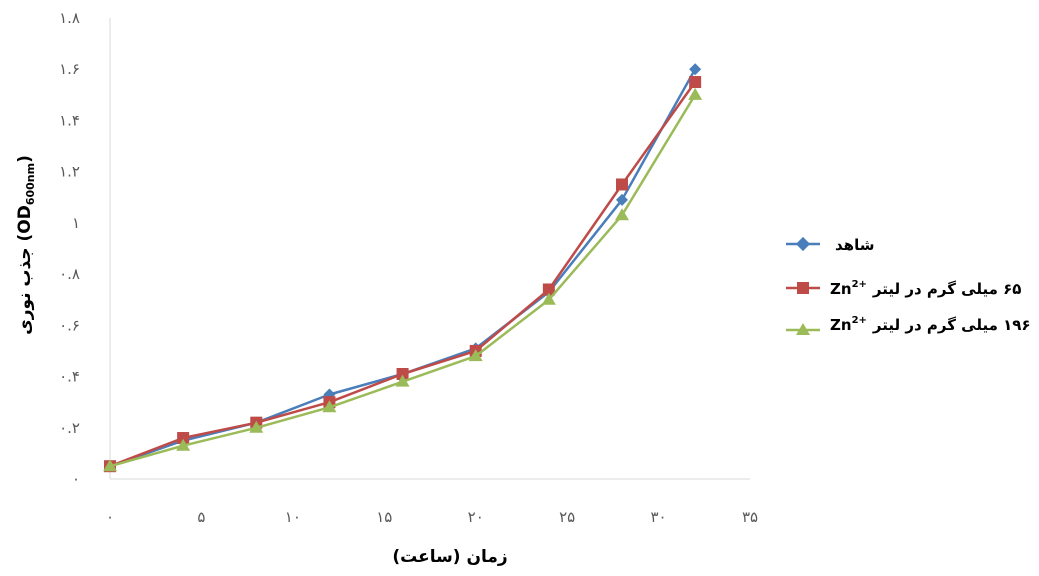 The height and width of the screenshot is (576, 1039). What do you see at coordinates (449, 557) in the screenshot?
I see `x-axis-title: زمان (ساعت)` at bounding box center [449, 557].